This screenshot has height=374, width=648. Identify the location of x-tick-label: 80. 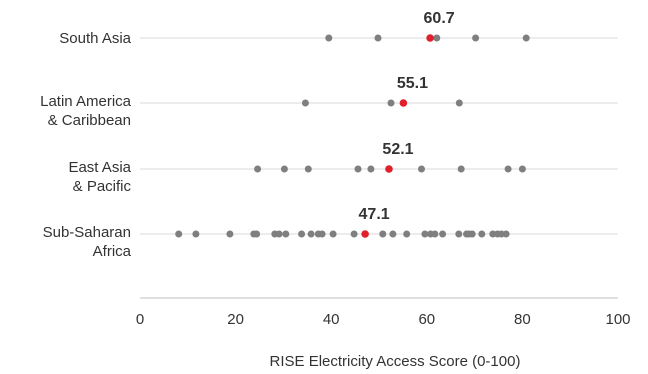
(522, 319).